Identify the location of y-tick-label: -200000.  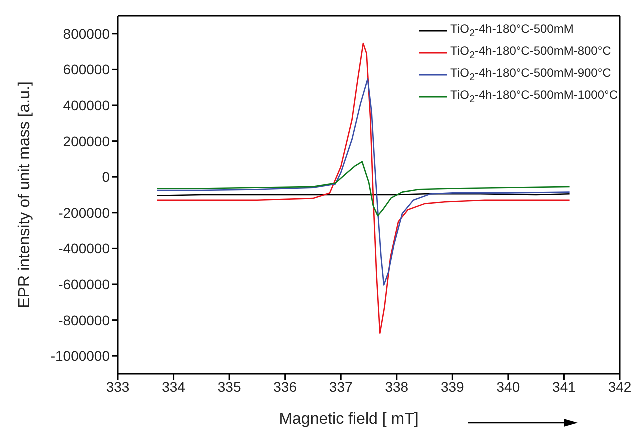
(84, 212).